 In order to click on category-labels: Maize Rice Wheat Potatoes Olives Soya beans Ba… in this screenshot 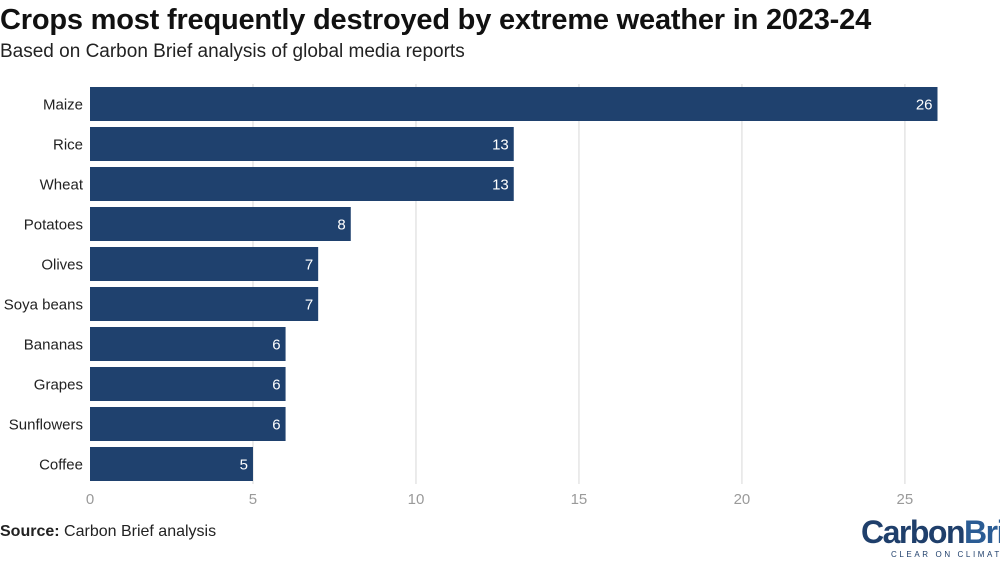, I will do `click(44, 285)`.